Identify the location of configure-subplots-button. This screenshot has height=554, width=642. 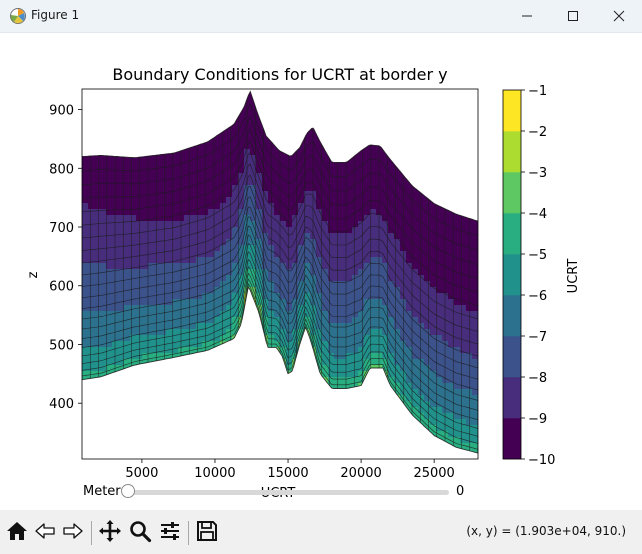
(170, 531).